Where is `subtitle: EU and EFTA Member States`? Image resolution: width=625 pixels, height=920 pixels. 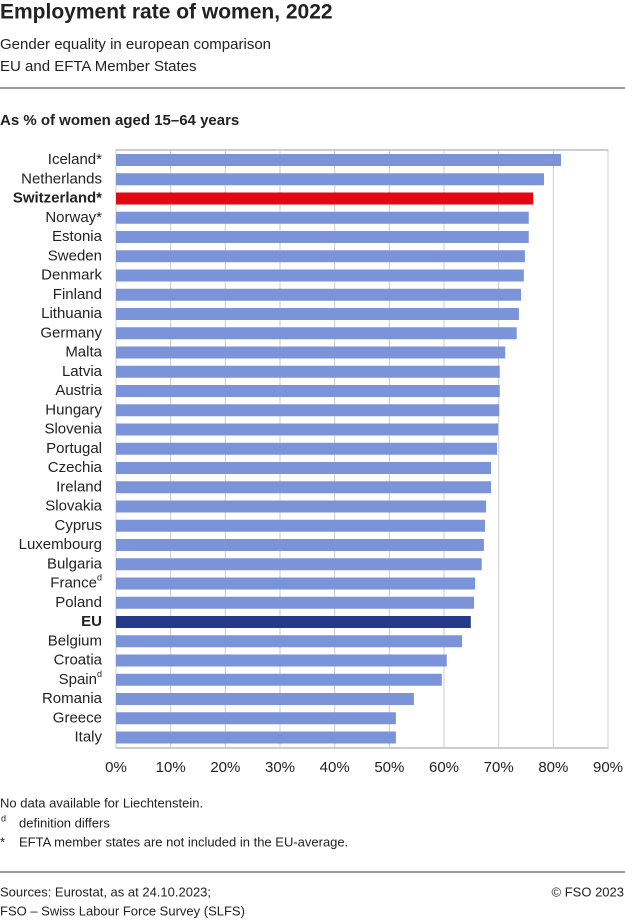 subtitle: EU and EFTA Member States is located at coordinates (98, 66).